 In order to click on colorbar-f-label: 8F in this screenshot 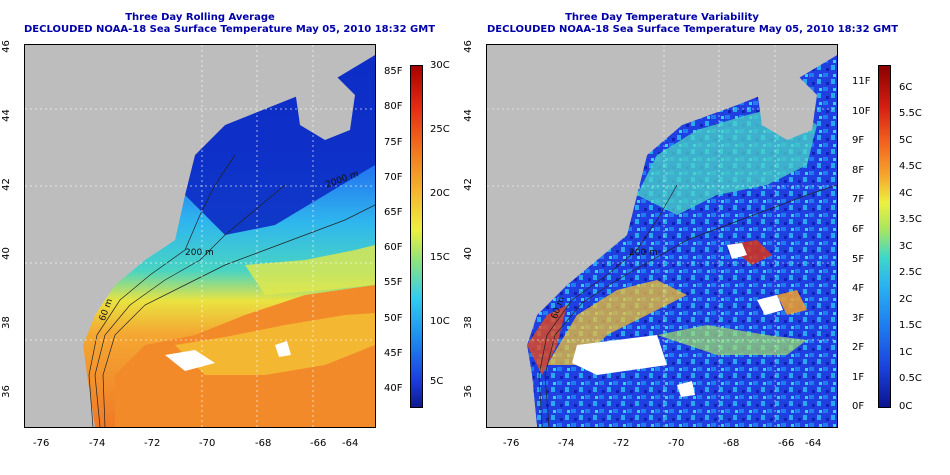, I will do `click(858, 170)`.